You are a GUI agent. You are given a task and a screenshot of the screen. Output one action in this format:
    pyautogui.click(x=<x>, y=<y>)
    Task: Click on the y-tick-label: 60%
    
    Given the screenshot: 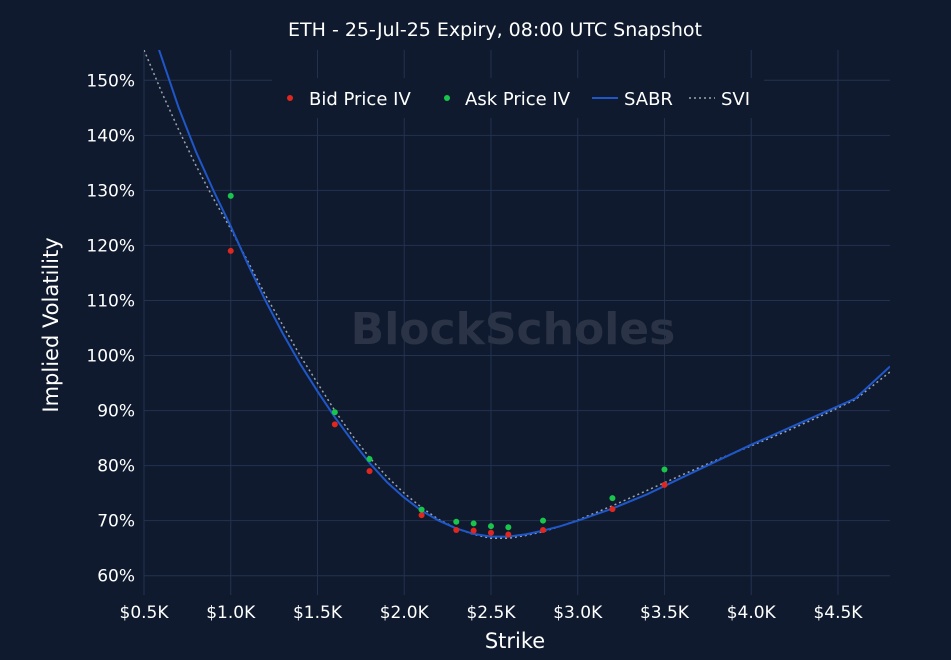 What is the action you would take?
    pyautogui.click(x=116, y=577)
    